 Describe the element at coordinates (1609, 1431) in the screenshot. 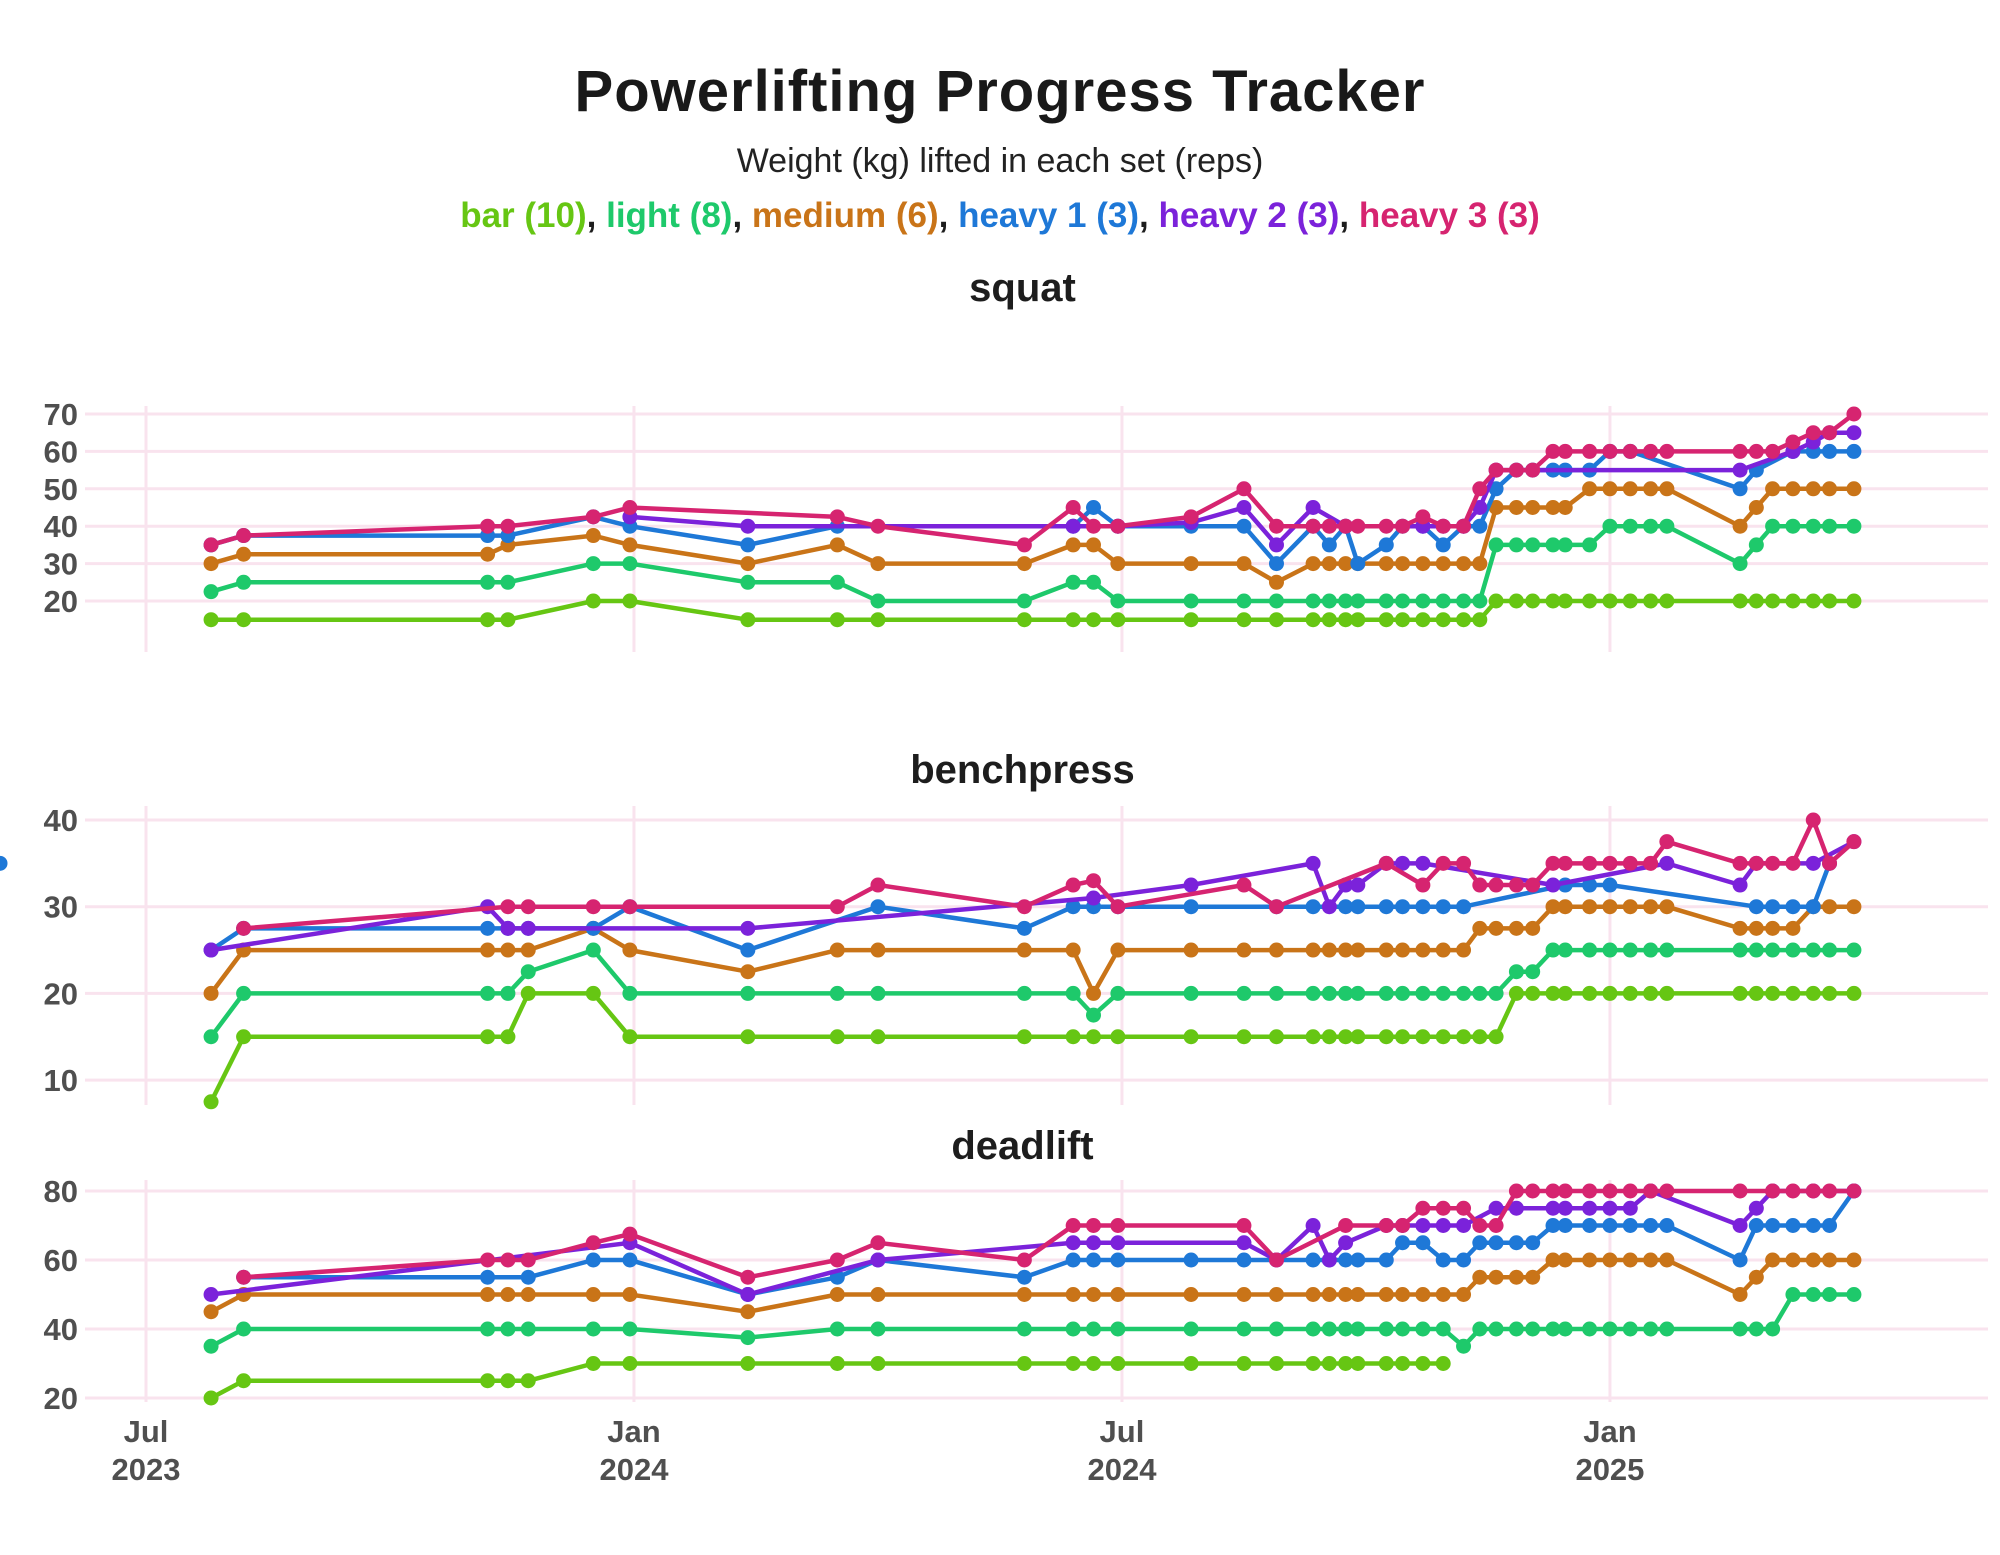

I see `x-tick-label-month: Jan` at that location.